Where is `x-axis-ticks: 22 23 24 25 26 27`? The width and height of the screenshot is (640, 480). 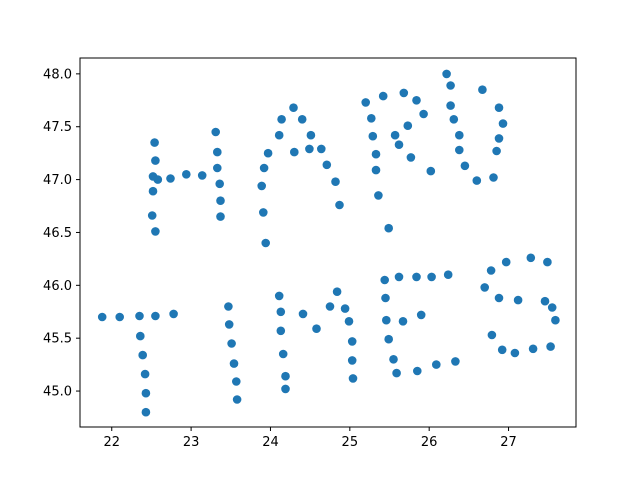 x-axis-ticks: 22 23 24 25 26 27 is located at coordinates (310, 438).